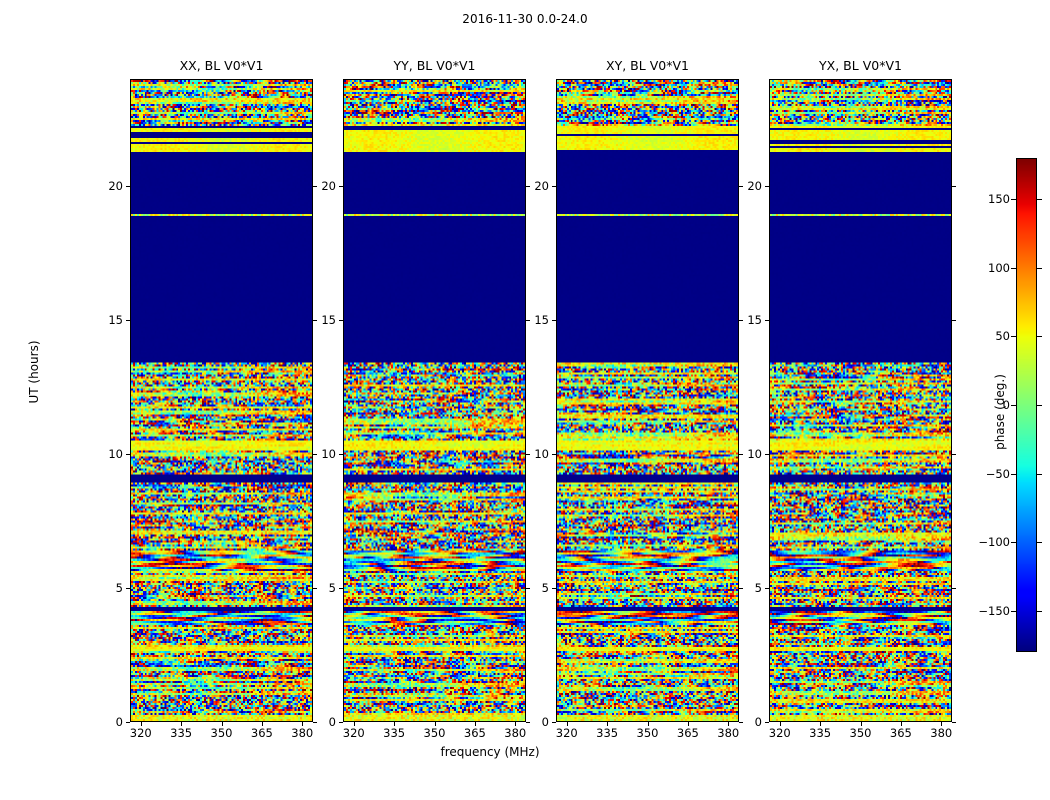 The width and height of the screenshot is (1050, 800). I want to click on colorbar-tick-label: 0, so click(1006, 405).